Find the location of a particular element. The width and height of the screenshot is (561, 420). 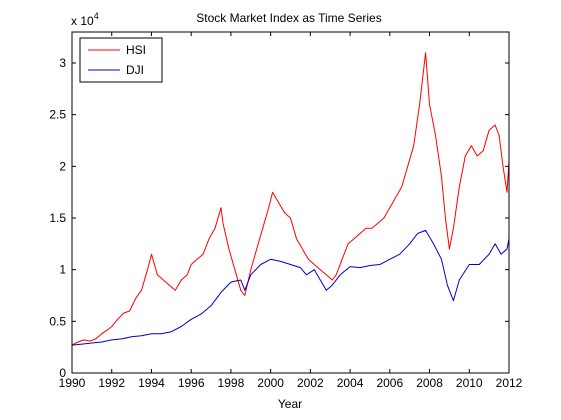

legend-label-dji: DJI is located at coordinates (135, 70).